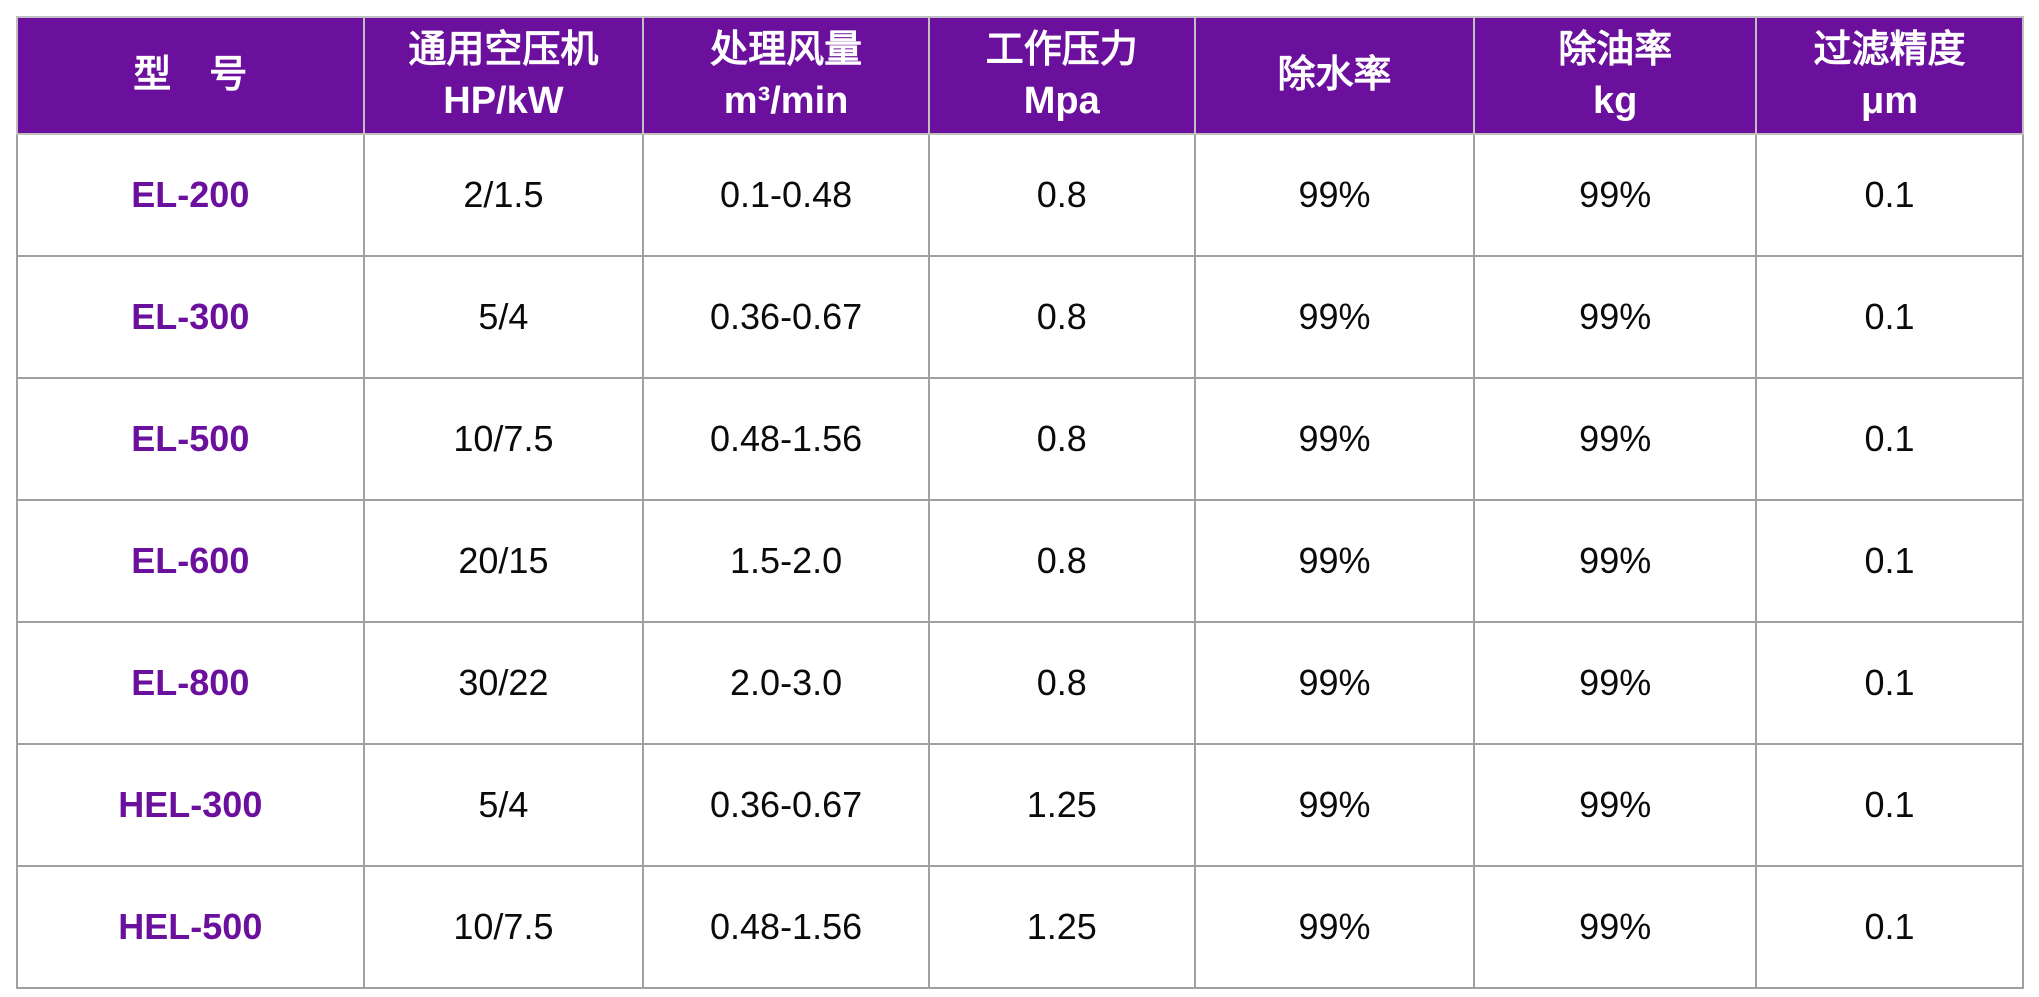 The image size is (2039, 997). I want to click on col-header-water-removal-title: 除水率, so click(1334, 75).